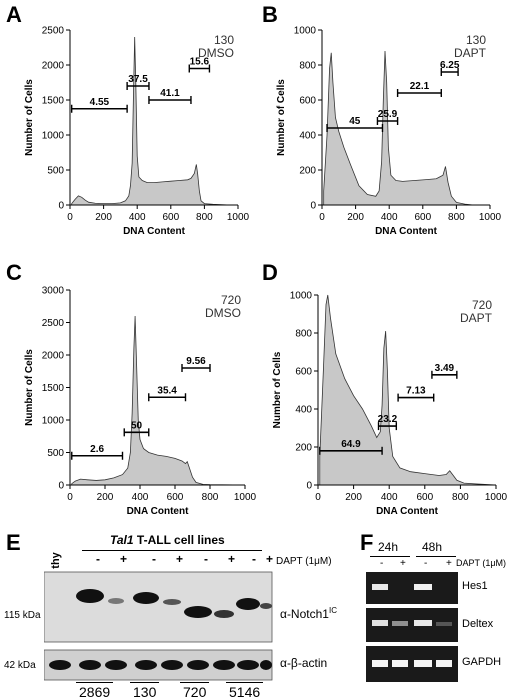 The height and width of the screenshot is (700, 520). What do you see at coordinates (424, 497) in the screenshot?
I see `x-tick-label-d: 600` at bounding box center [424, 497].